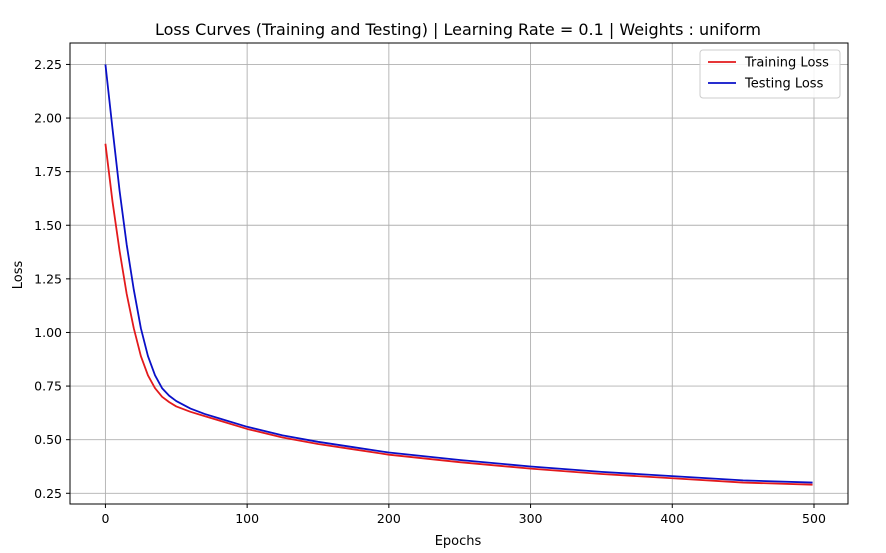 This screenshot has height=553, width=886. Describe the element at coordinates (48, 225) in the screenshot. I see `y-tick-label: 1.50` at that location.